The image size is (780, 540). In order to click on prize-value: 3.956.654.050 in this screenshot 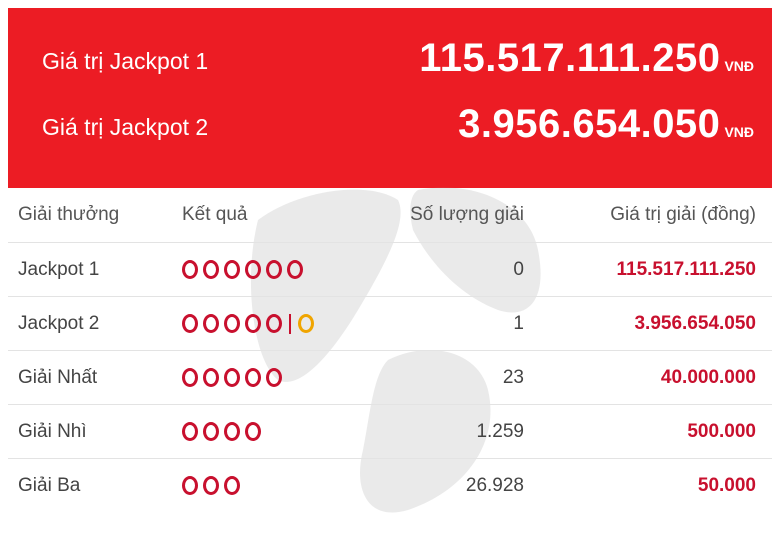, I will do `click(695, 323)`.